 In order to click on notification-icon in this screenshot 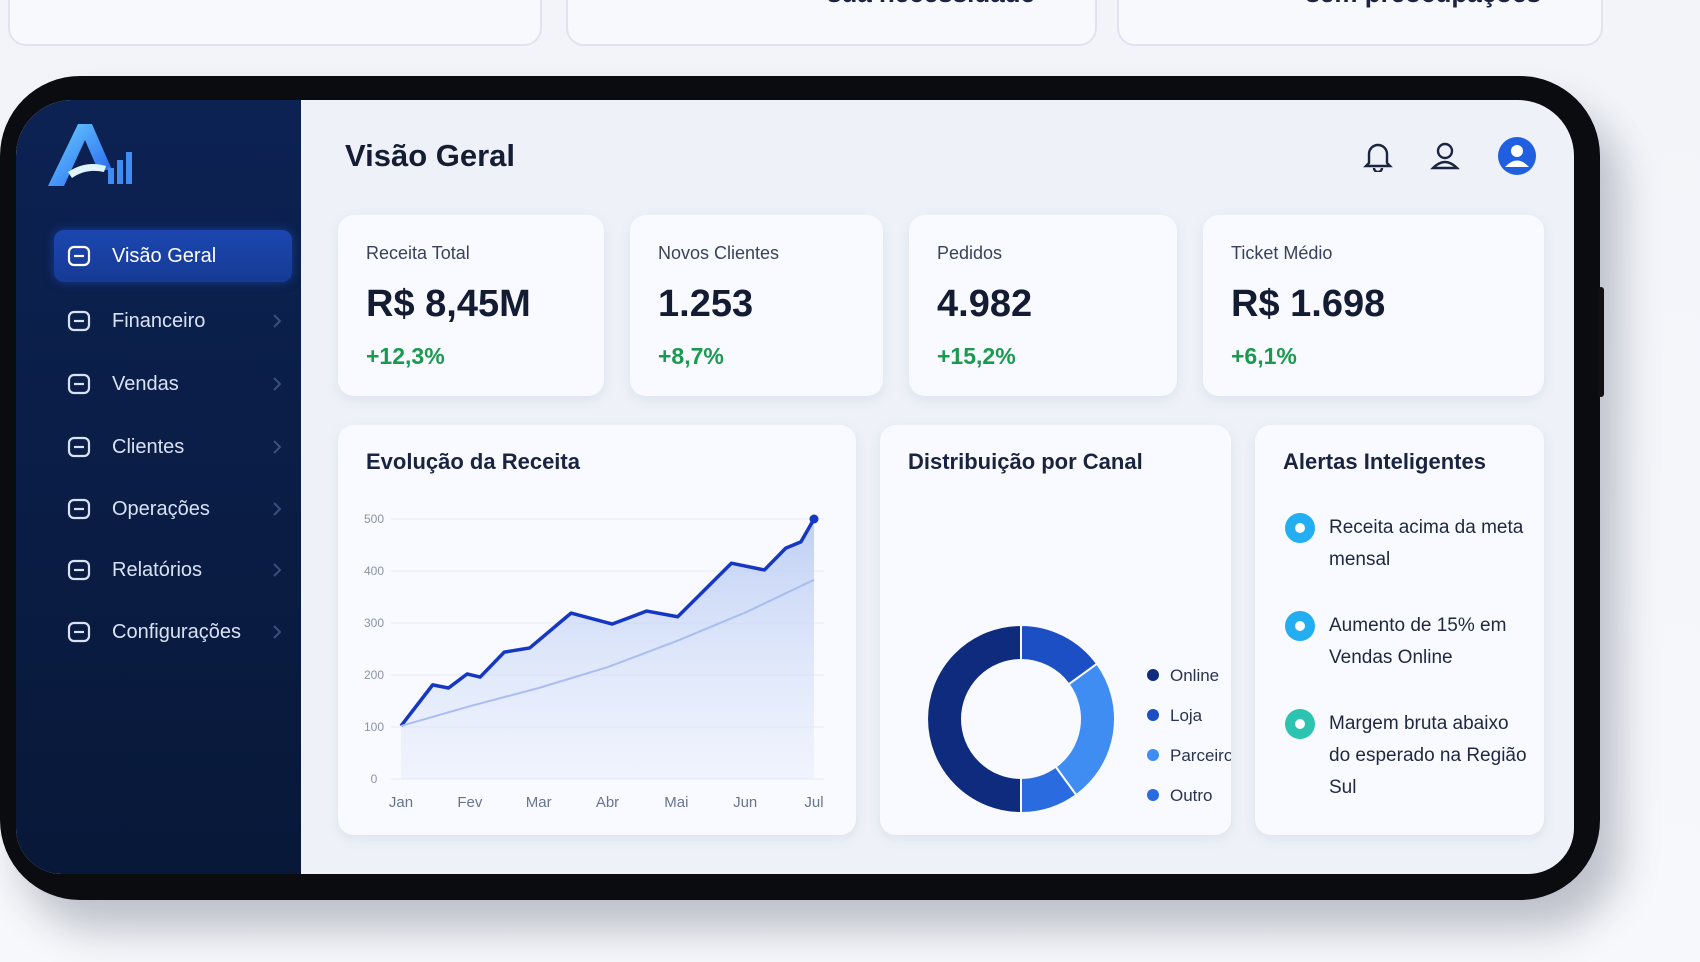, I will do `click(1378, 156)`.